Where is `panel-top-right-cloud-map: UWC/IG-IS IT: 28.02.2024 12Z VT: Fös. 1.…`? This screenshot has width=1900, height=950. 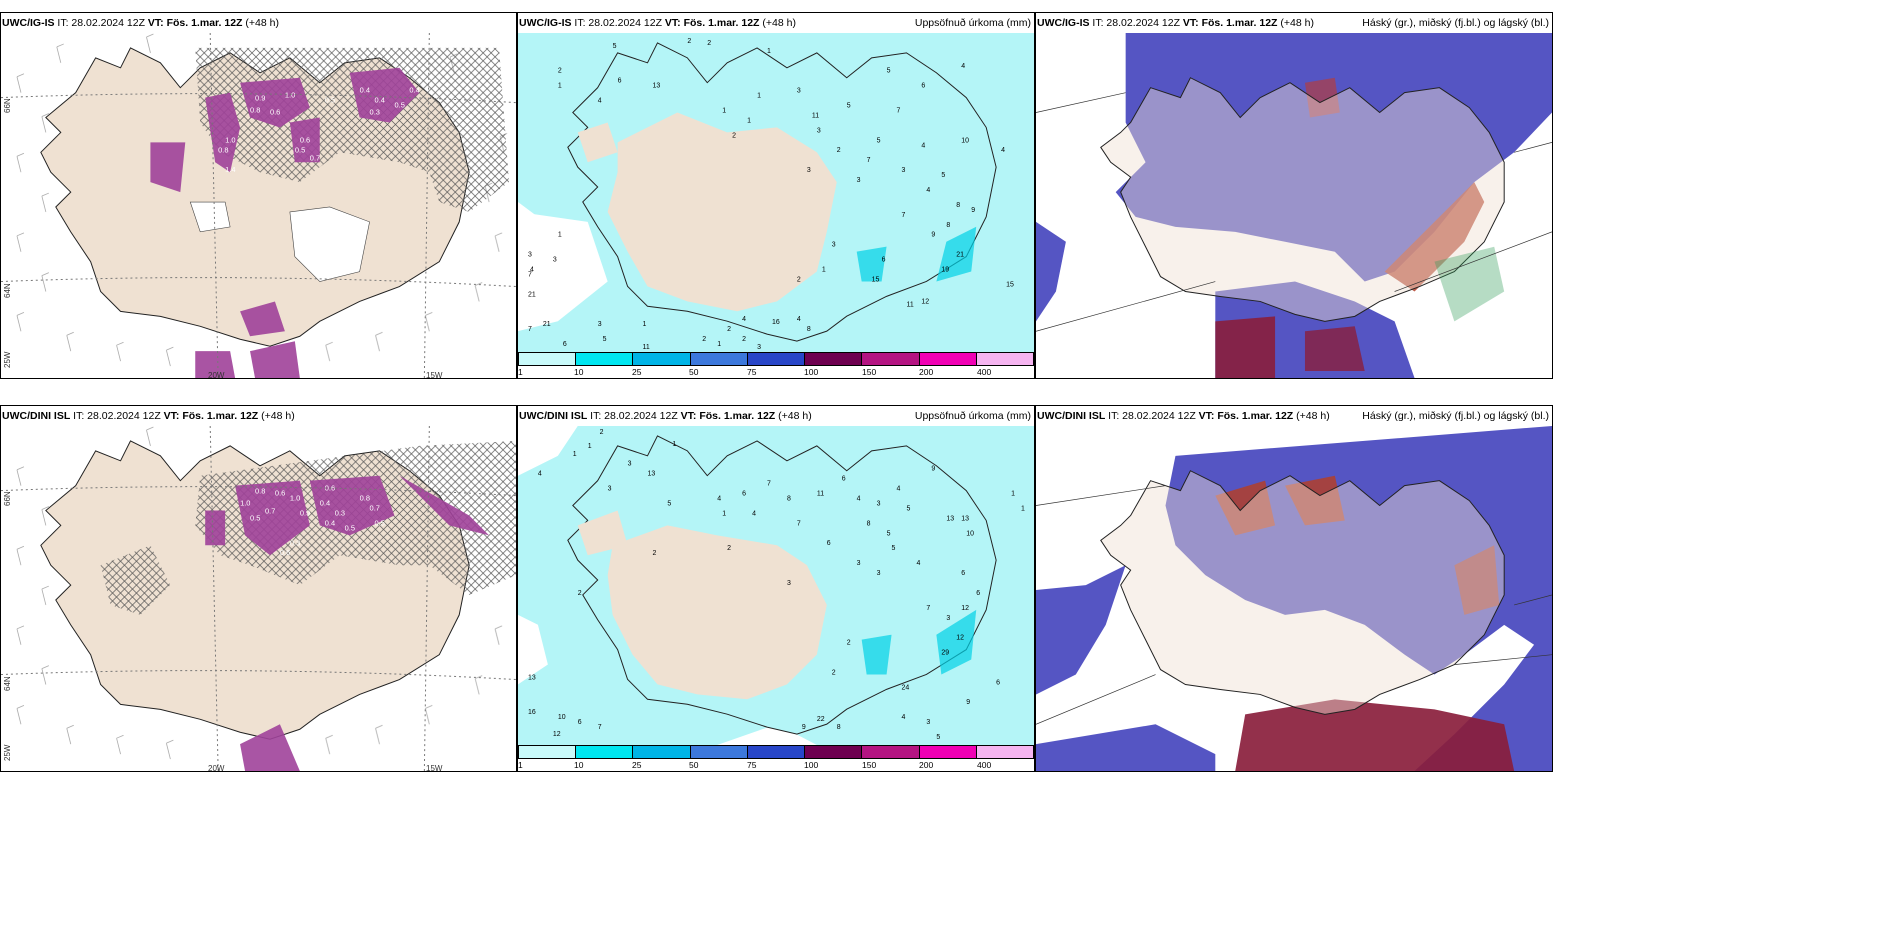 panel-top-right-cloud-map: UWC/IG-IS IT: 28.02.2024 12Z VT: Fös. 1.… is located at coordinates (1294, 195).